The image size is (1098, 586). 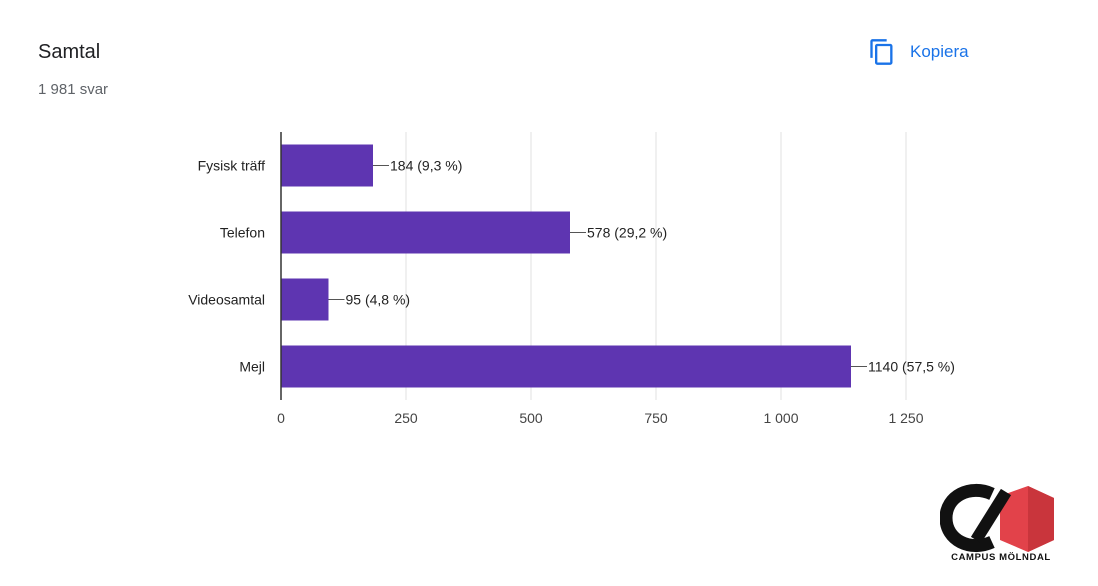 I want to click on x-tick-label: 0, so click(x=281, y=418).